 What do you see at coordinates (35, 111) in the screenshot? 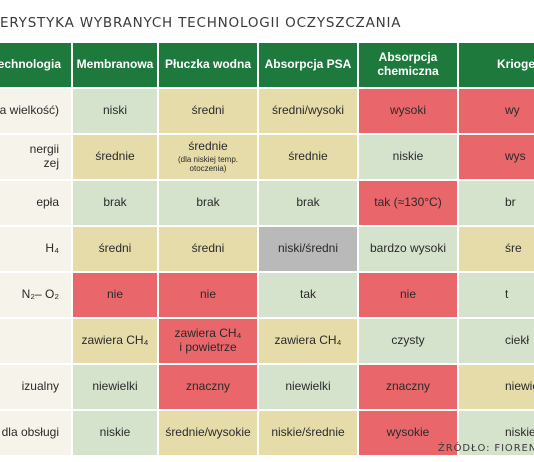
I see `row-label: a wielkość)` at bounding box center [35, 111].